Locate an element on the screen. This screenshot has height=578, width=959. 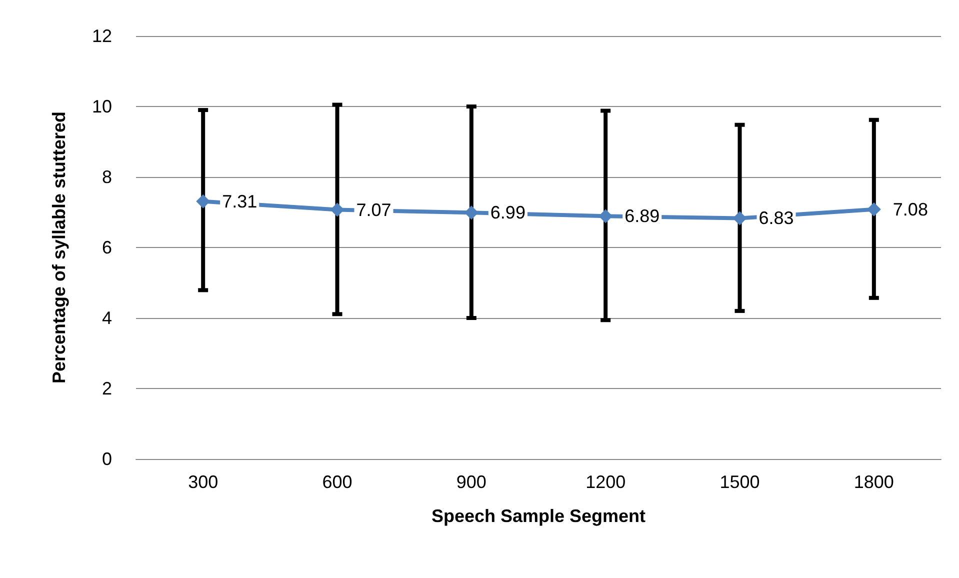
x-tick-label: 300 is located at coordinates (203, 482).